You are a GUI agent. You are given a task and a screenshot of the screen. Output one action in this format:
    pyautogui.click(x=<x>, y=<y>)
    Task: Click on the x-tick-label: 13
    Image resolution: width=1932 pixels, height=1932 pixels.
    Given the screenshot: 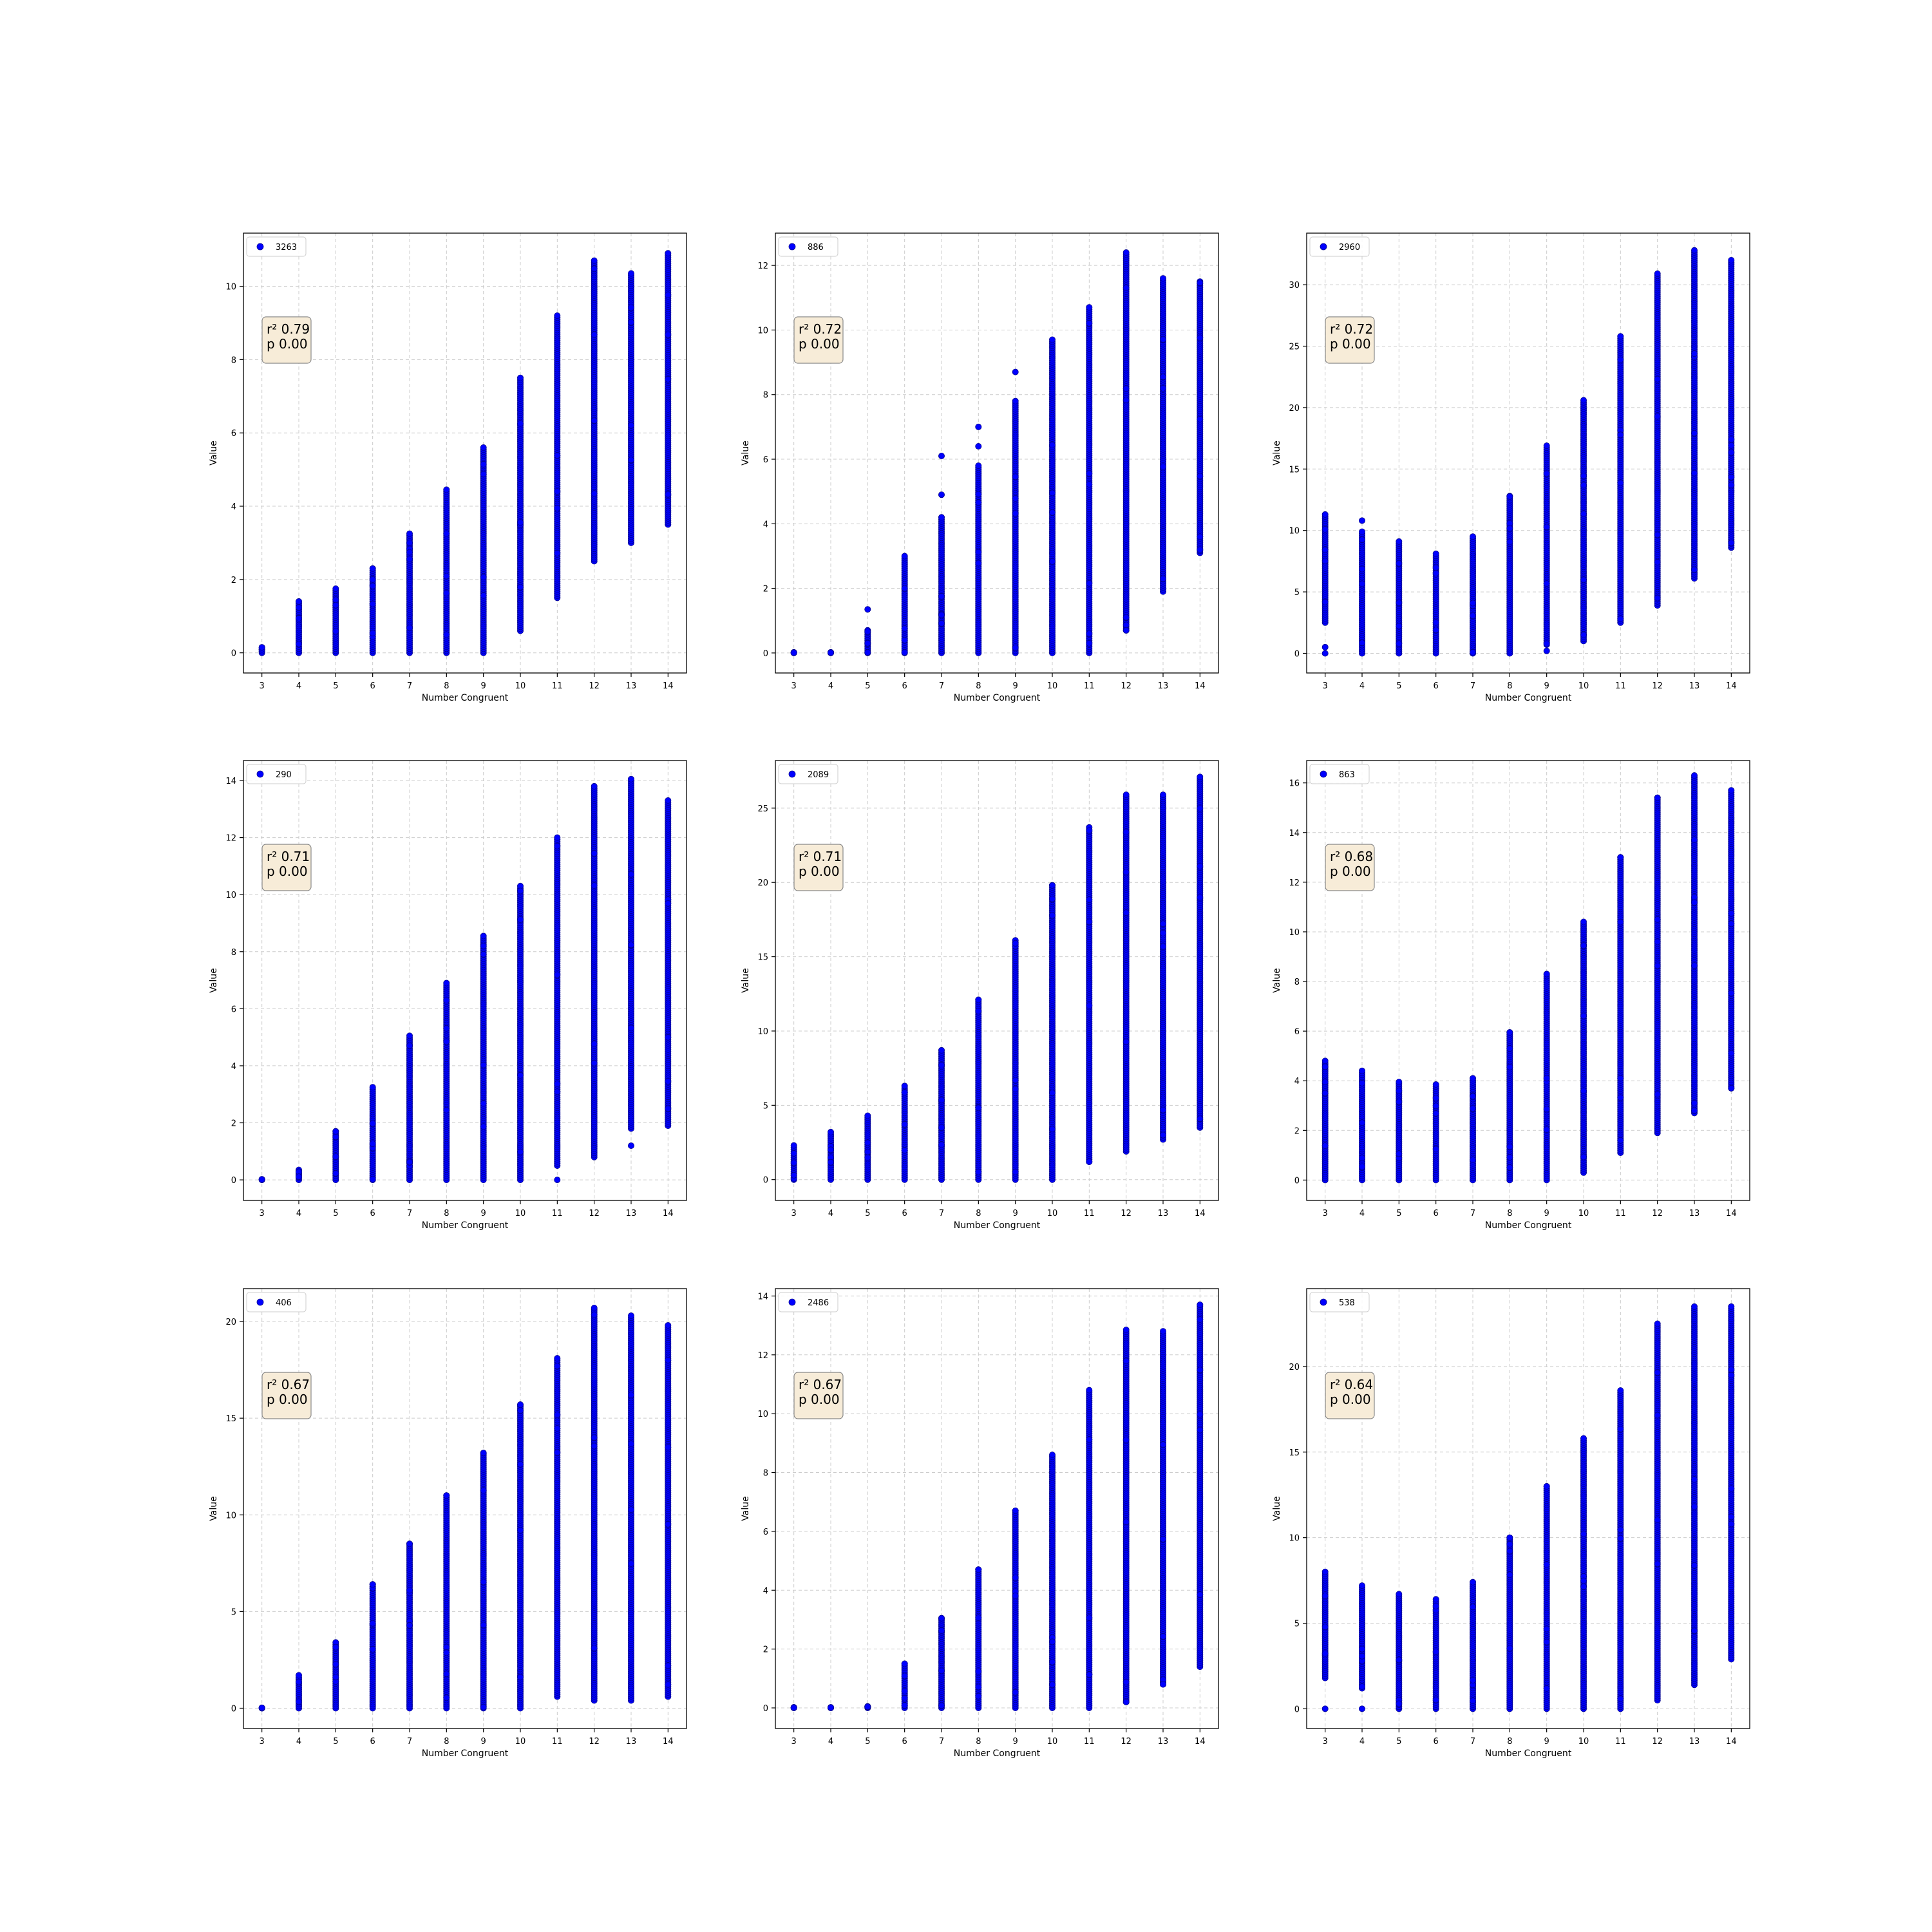 What is the action you would take?
    pyautogui.click(x=1694, y=686)
    